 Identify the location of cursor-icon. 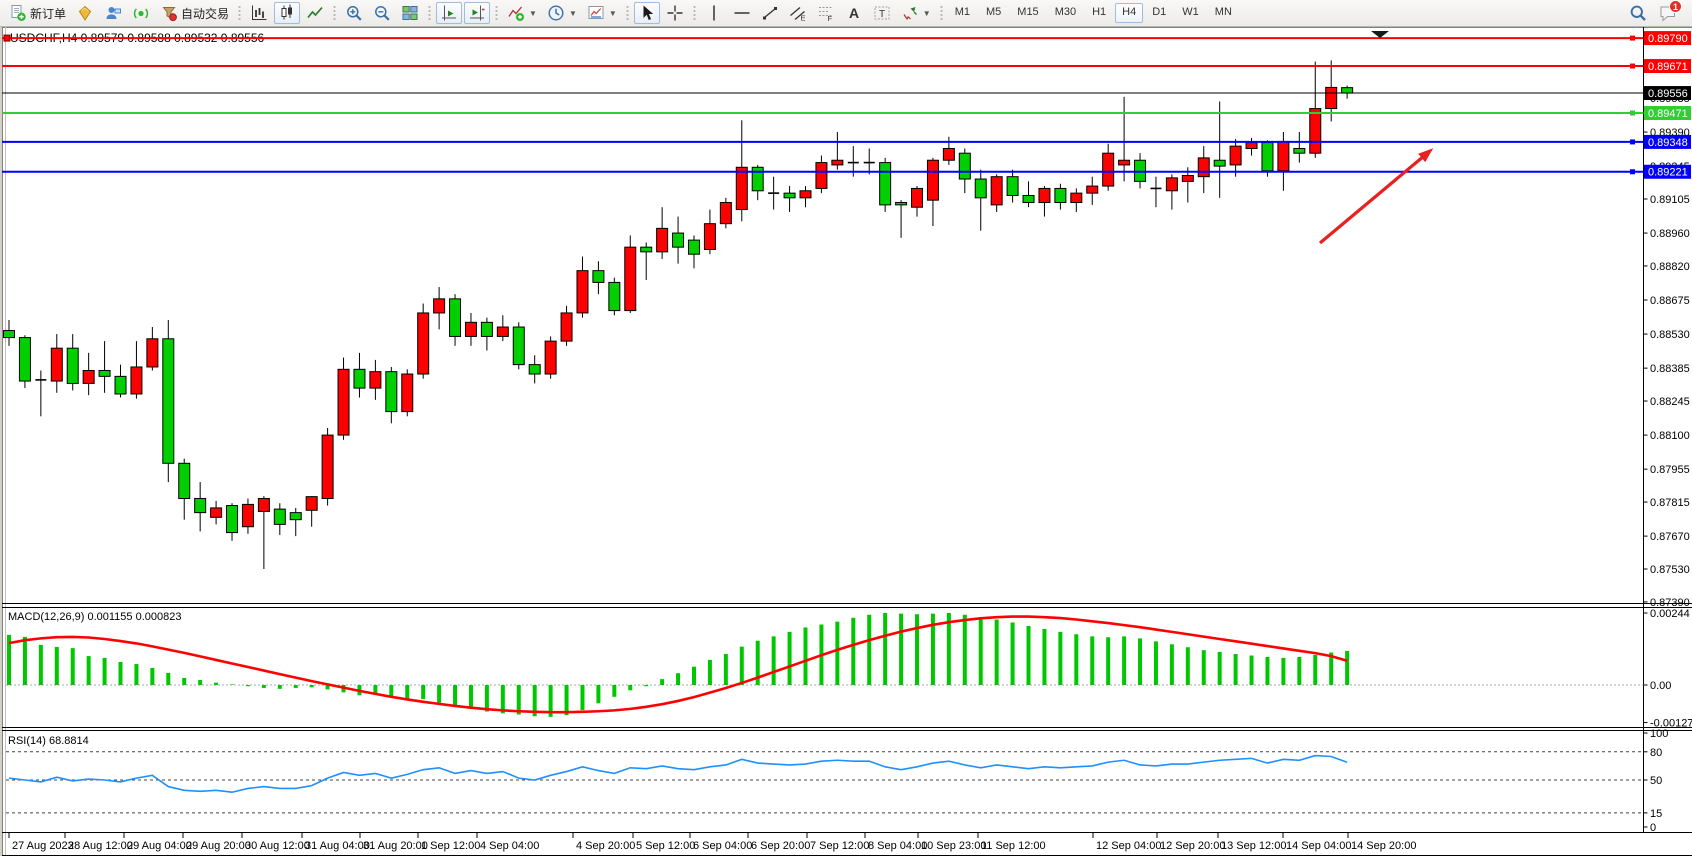
(648, 12).